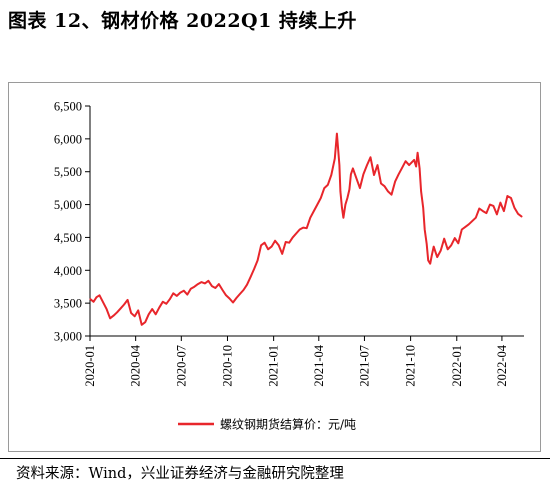 This screenshot has height=494, width=550. I want to click on x-tick-label: 2021-10, so click(411, 366).